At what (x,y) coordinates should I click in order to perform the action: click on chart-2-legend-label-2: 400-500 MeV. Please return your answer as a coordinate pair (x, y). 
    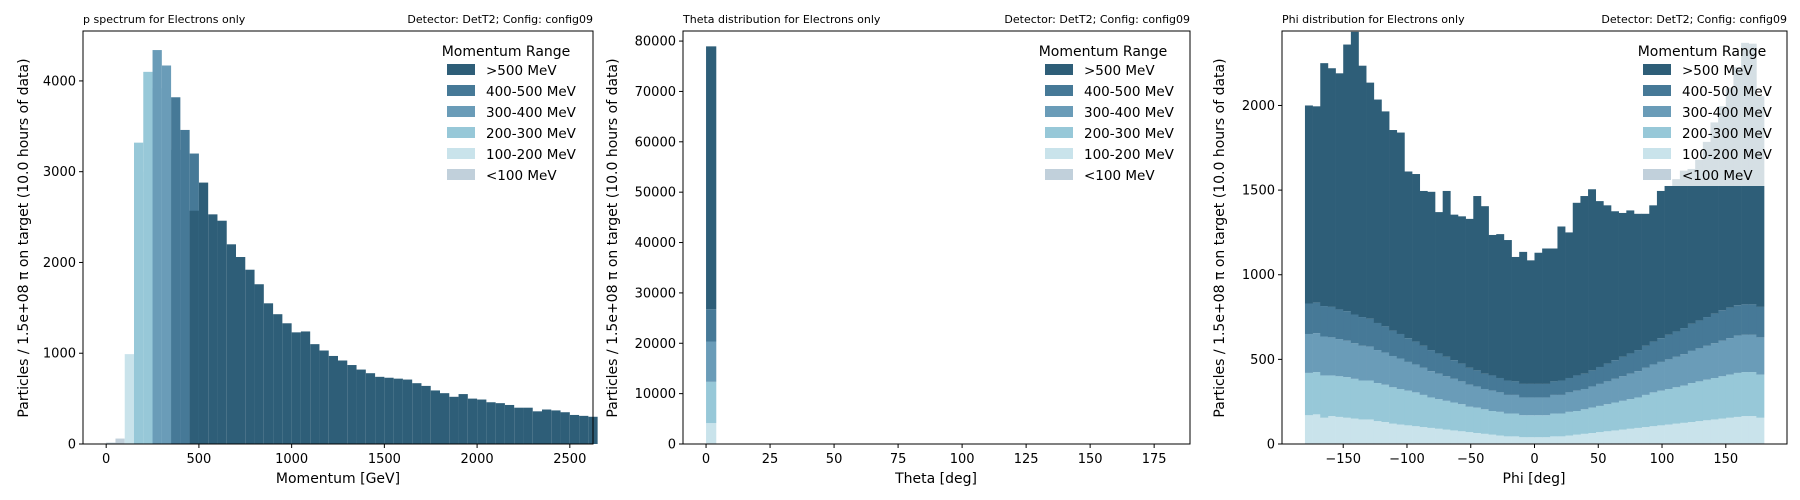
    Looking at the image, I should click on (1129, 92).